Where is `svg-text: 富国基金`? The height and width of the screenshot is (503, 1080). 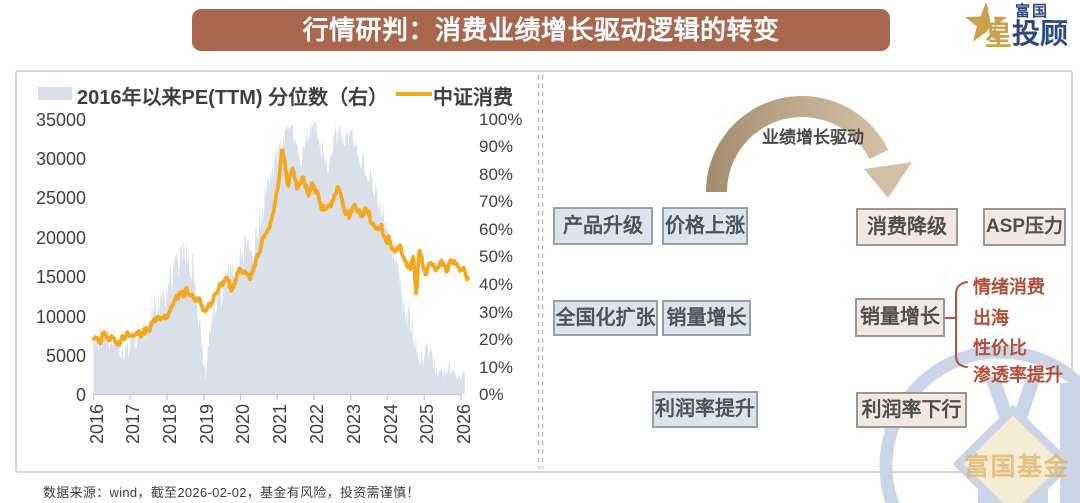 svg-text: 富国基金 is located at coordinates (1017, 466).